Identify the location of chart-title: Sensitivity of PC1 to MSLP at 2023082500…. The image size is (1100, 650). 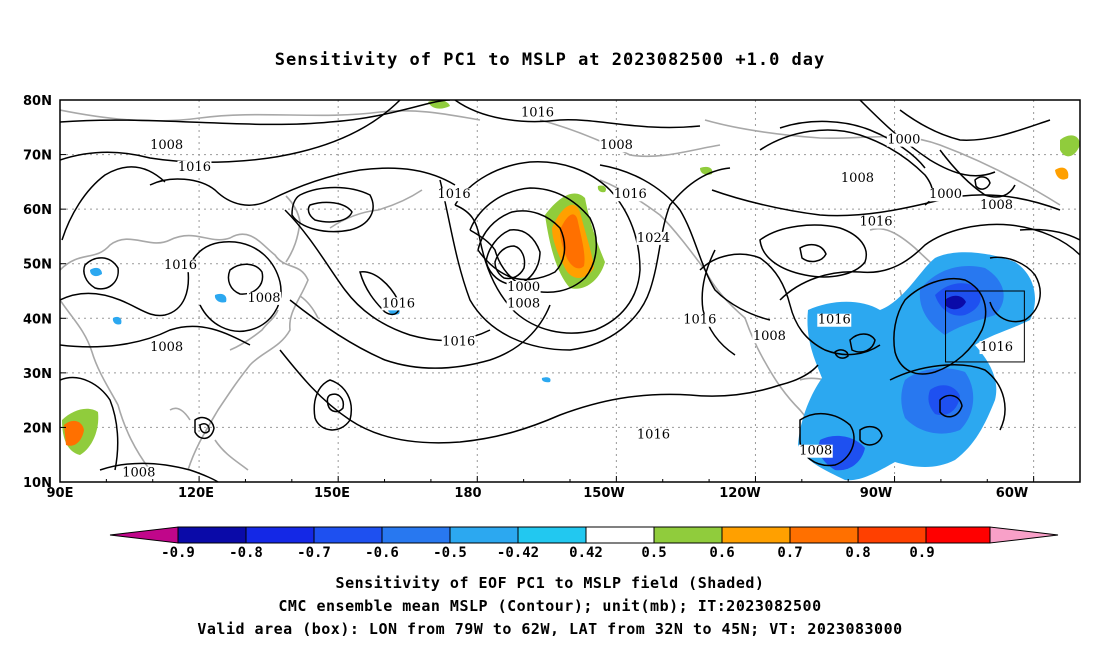
(550, 60).